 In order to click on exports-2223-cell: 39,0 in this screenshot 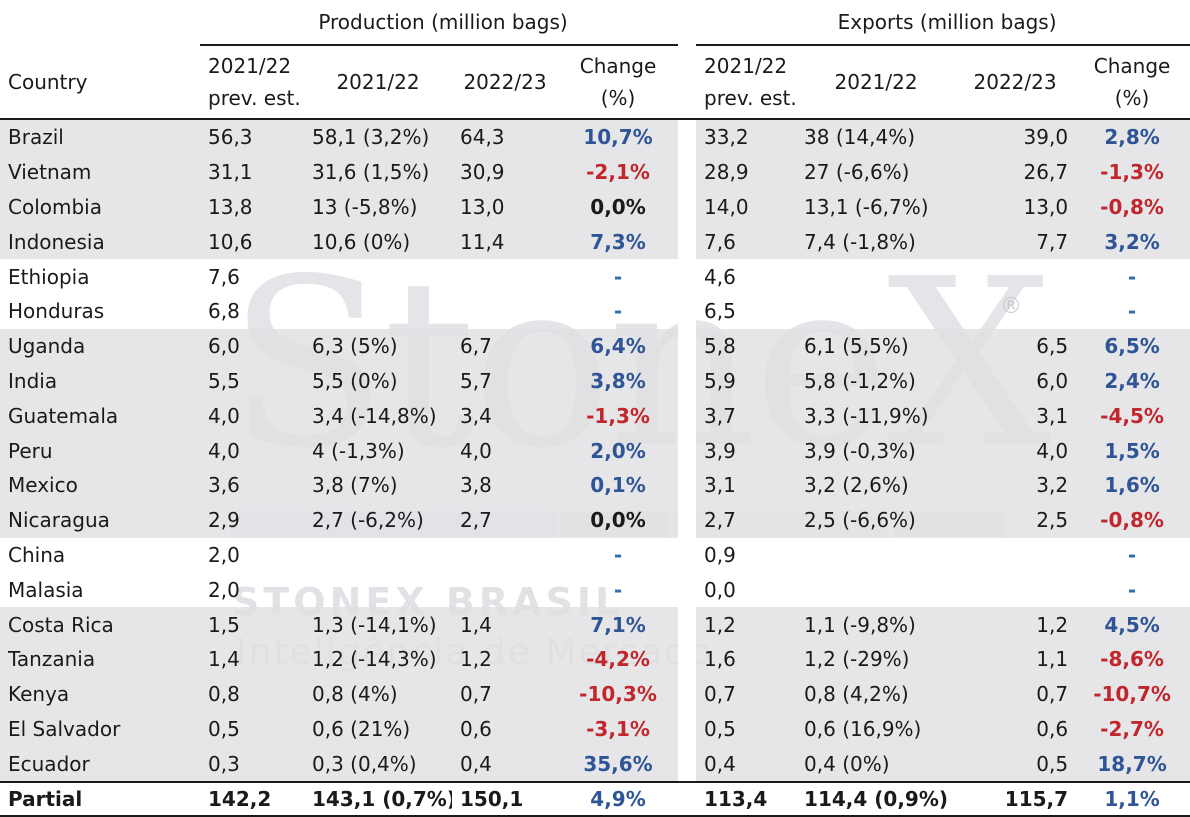, I will do `click(1015, 137)`.